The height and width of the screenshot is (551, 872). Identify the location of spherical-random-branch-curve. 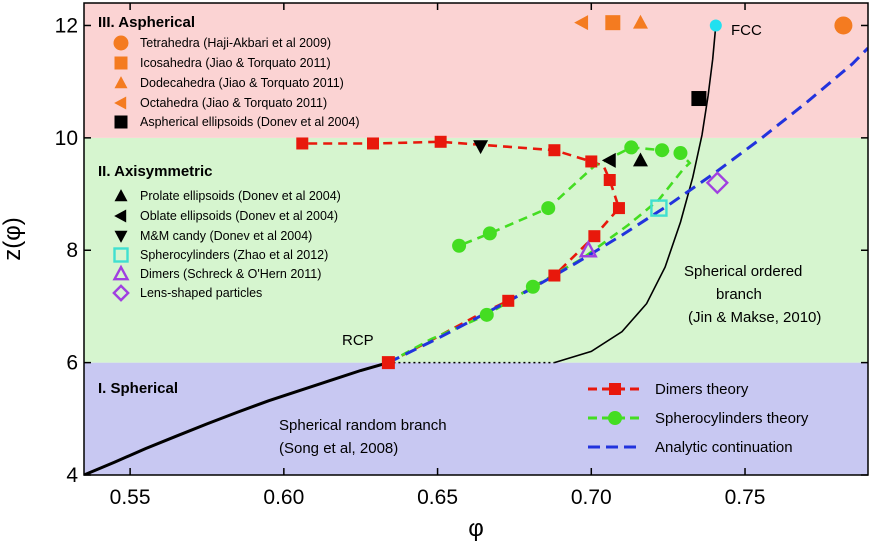
(236, 418).